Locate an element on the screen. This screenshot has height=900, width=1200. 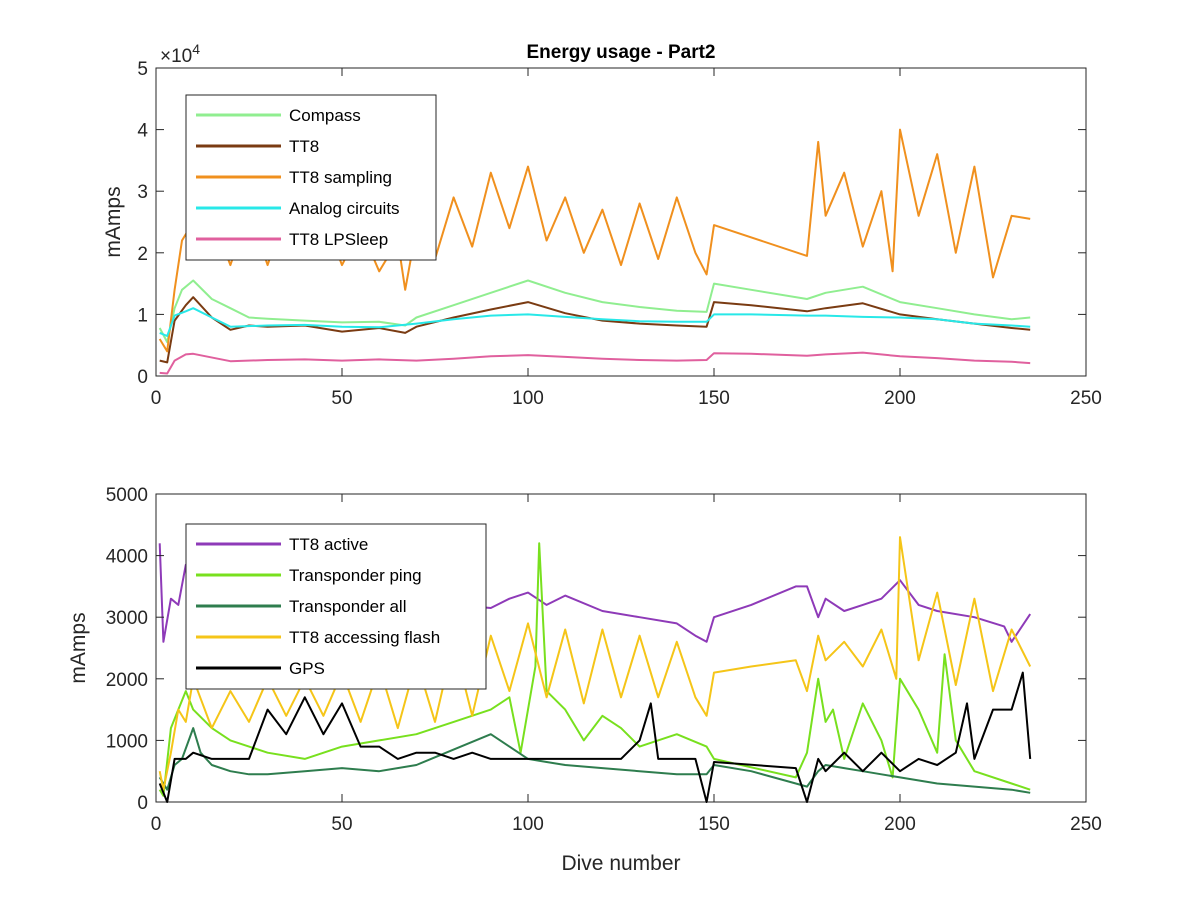
legend-entry: GPS is located at coordinates (307, 668).